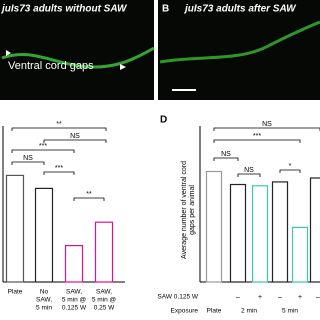 This screenshot has height=320, width=320. Describe the element at coordinates (290, 166) in the screenshot. I see `significance-label: *` at that location.